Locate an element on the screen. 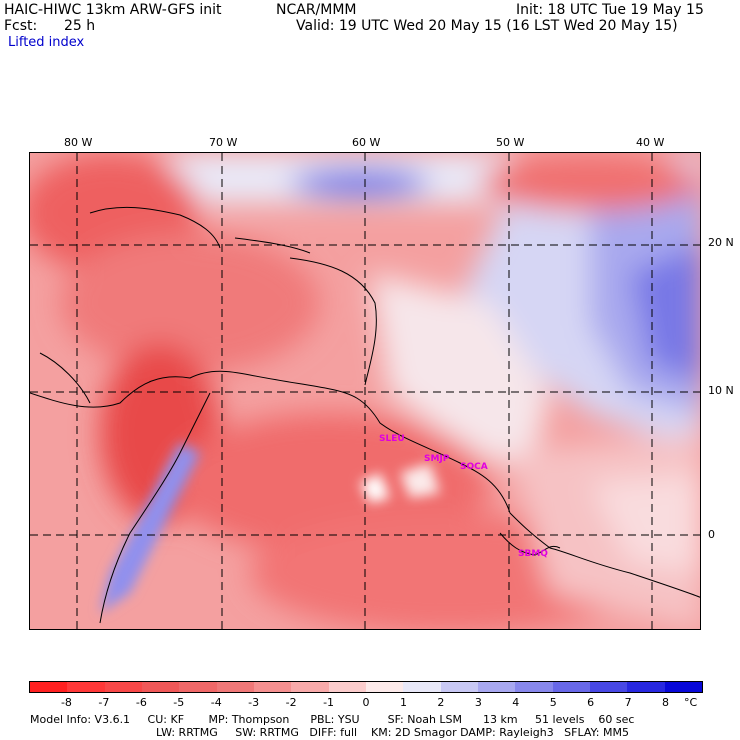  colorbar-tick-label: 0 is located at coordinates (366, 702).